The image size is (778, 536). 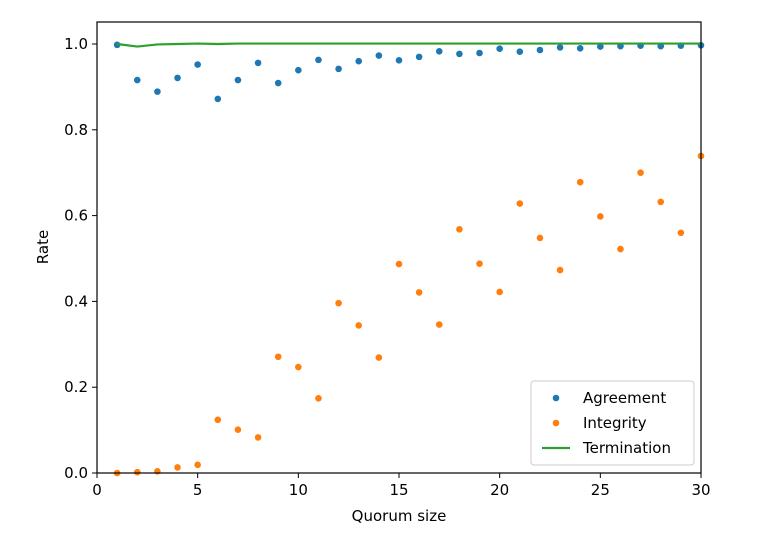 I want to click on legend: Agreement Integrity Termination, so click(x=612, y=423).